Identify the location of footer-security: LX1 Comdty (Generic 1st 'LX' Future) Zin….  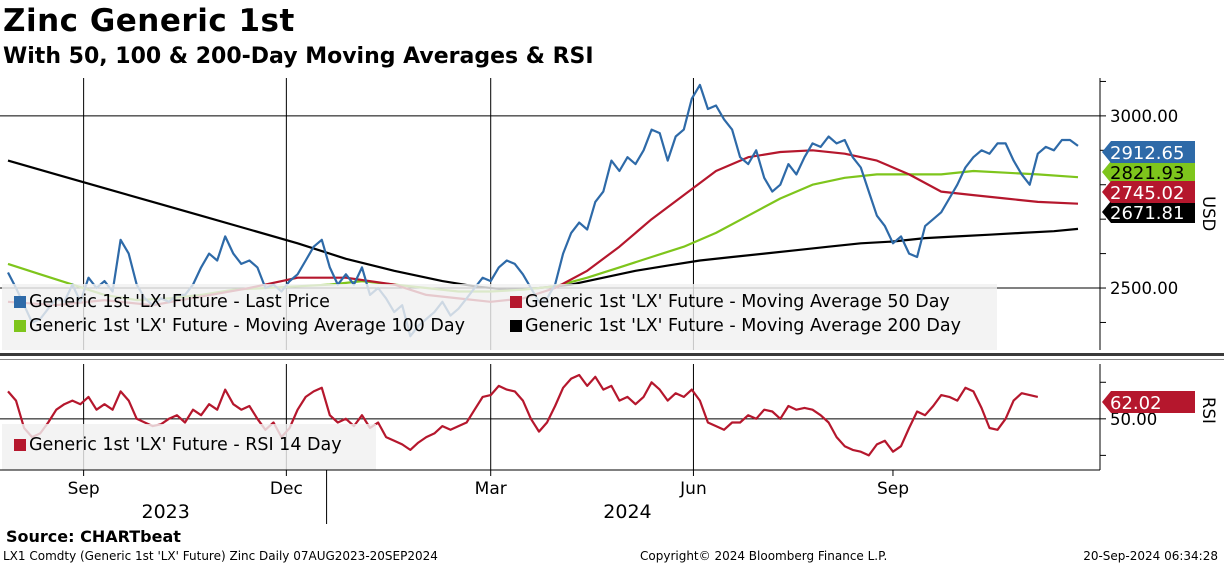
(220, 556).